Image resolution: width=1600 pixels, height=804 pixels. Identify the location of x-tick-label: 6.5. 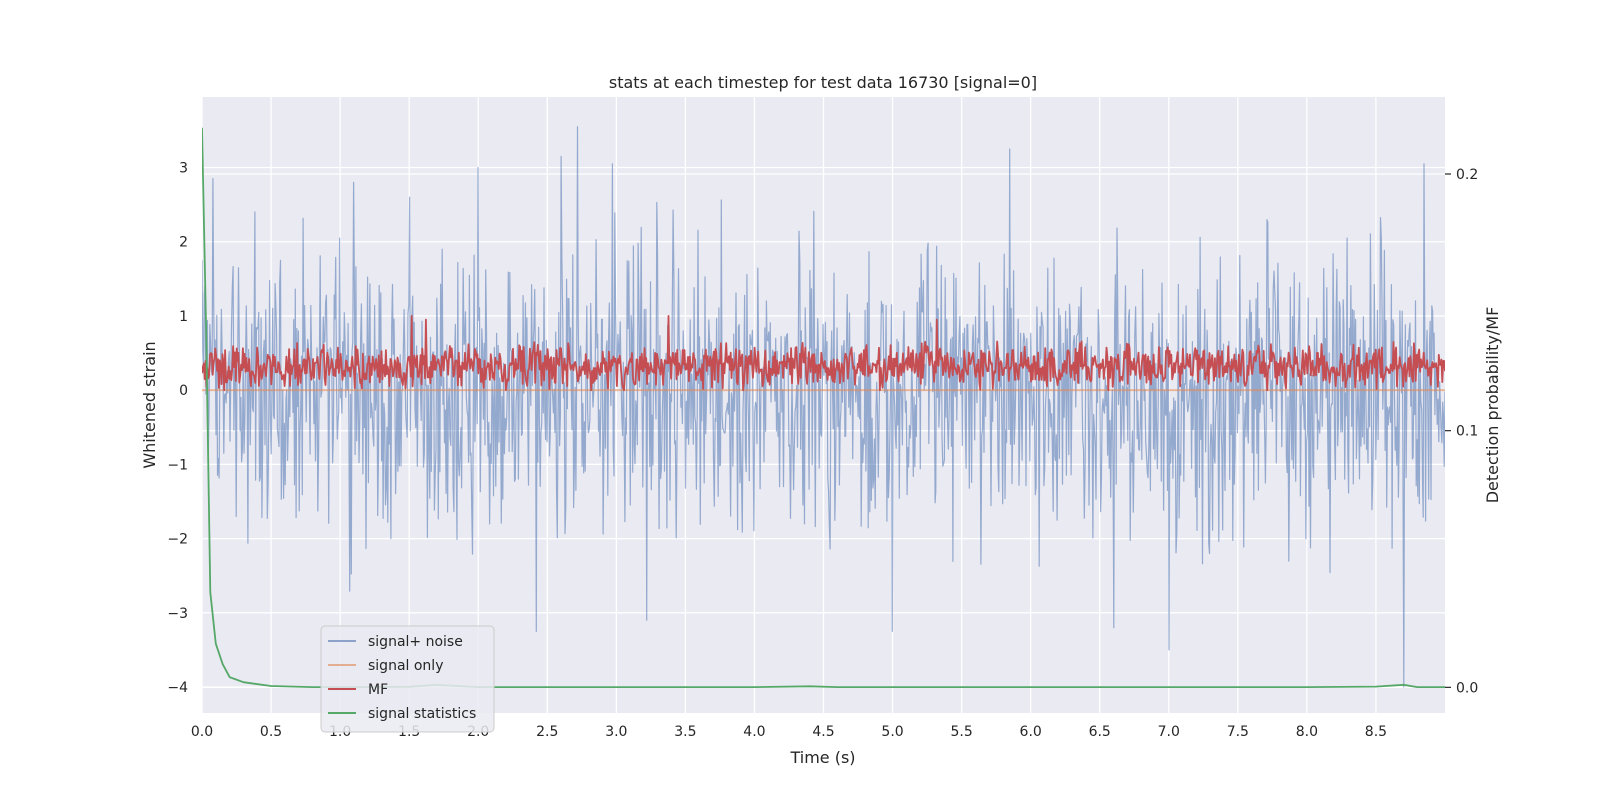
(1100, 732).